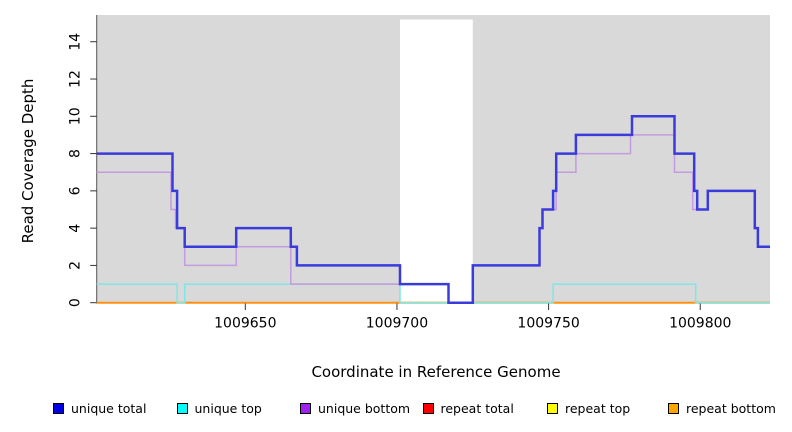 The height and width of the screenshot is (432, 792). I want to click on series-unique-top, so click(433, 293).